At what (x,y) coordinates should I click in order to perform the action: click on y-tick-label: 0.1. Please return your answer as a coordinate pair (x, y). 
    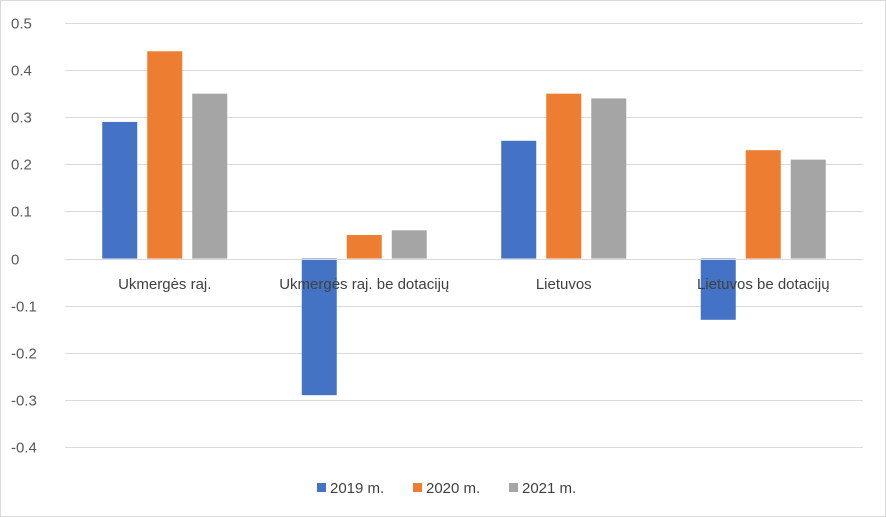
    Looking at the image, I should click on (21, 212).